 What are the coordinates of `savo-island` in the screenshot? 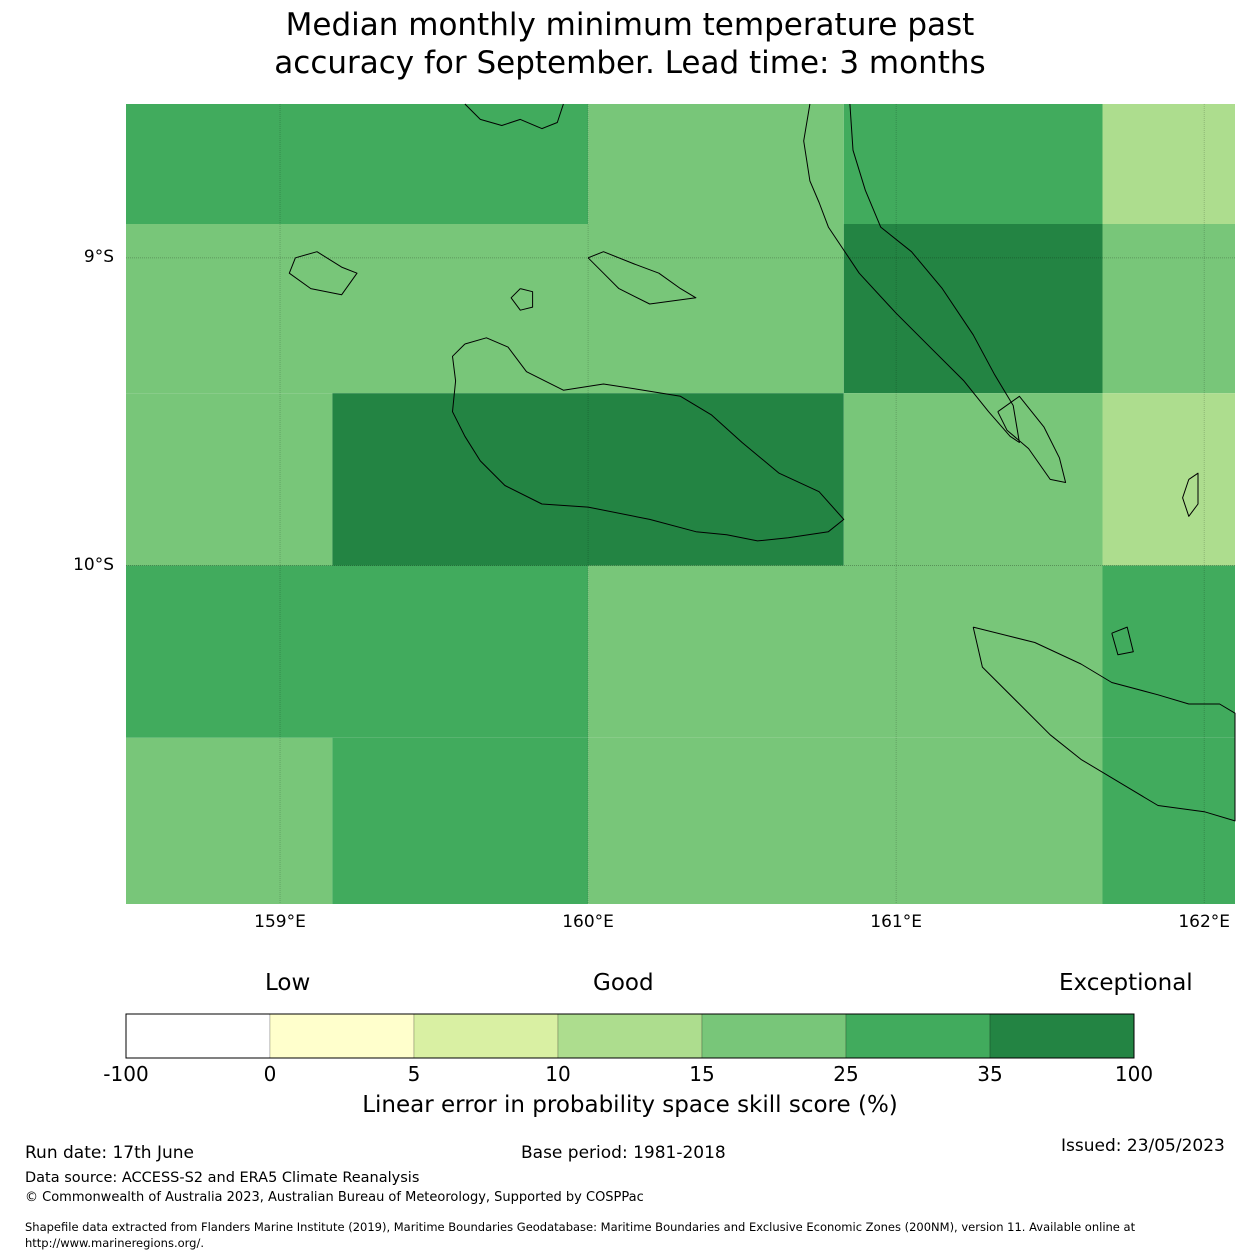 It's located at (522, 299).